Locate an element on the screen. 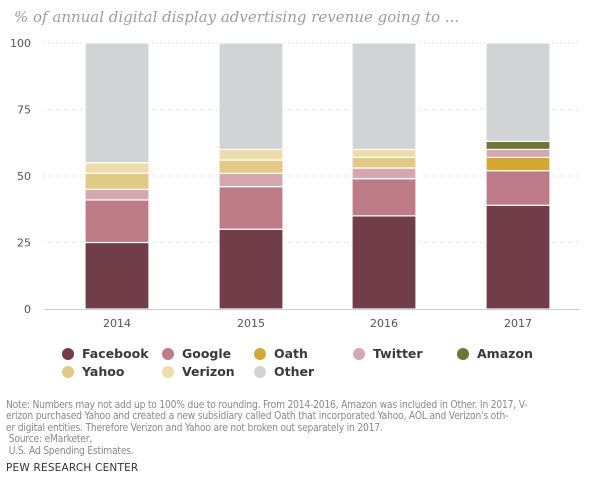 The width and height of the screenshot is (600, 477). legend-item-amazon: Amazon is located at coordinates (495, 353).